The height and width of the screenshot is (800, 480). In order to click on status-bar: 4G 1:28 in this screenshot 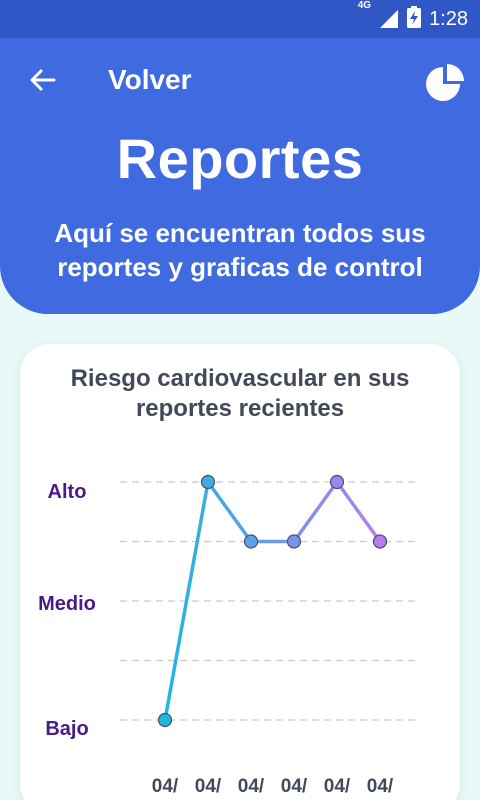, I will do `click(240, 19)`.